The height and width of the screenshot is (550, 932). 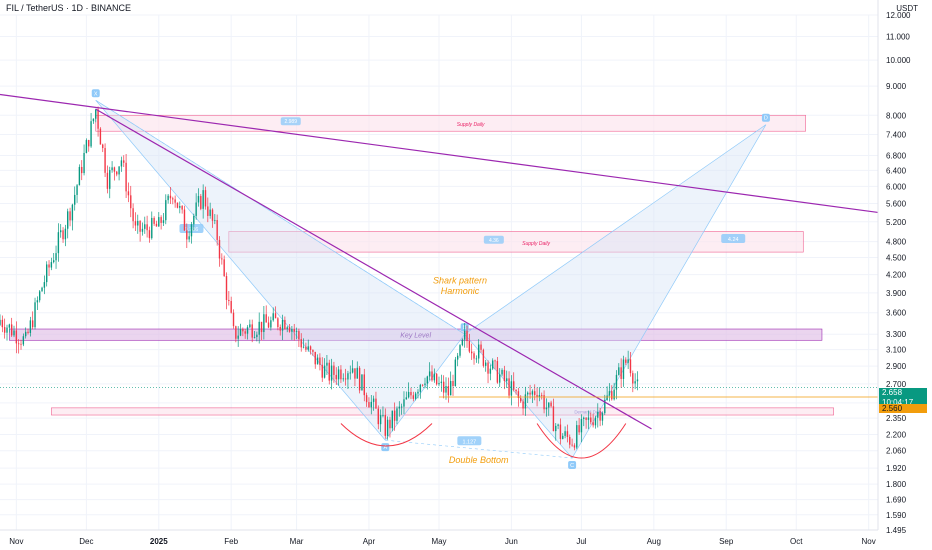 I want to click on symbol-title: FIL / TetherUS · 1D · BINANCE, so click(x=69, y=8).